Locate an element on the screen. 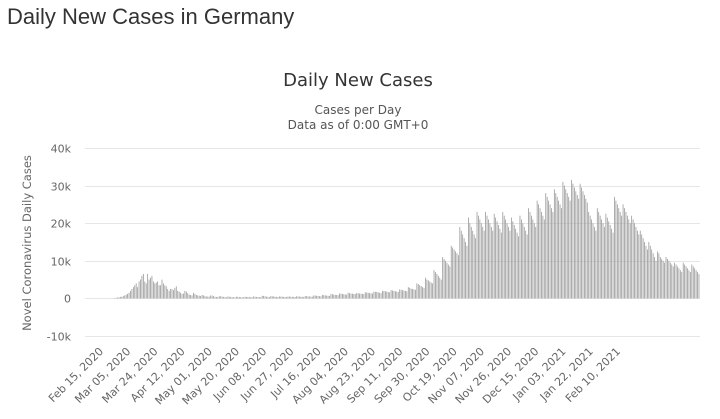 This screenshot has height=419, width=720. chart-title: Daily New Cases is located at coordinates (358, 80).